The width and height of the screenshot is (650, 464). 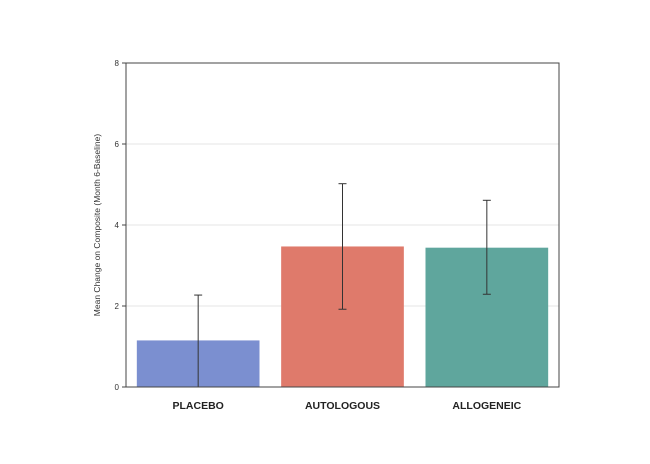 What do you see at coordinates (342, 406) in the screenshot?
I see `category-label: AUTOLOGOUS` at bounding box center [342, 406].